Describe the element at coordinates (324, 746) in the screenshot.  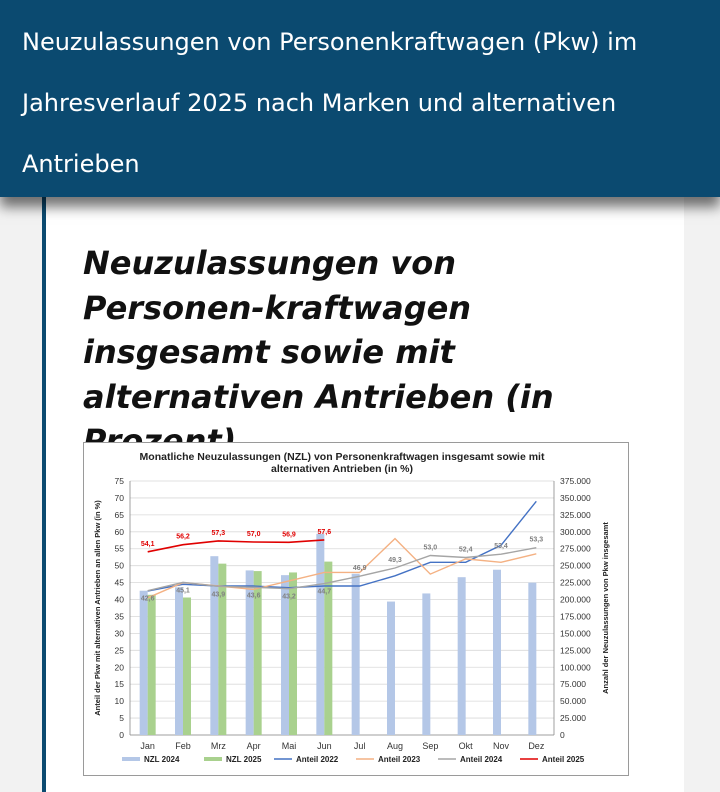
I see `x-tick-label: Jun` at that location.